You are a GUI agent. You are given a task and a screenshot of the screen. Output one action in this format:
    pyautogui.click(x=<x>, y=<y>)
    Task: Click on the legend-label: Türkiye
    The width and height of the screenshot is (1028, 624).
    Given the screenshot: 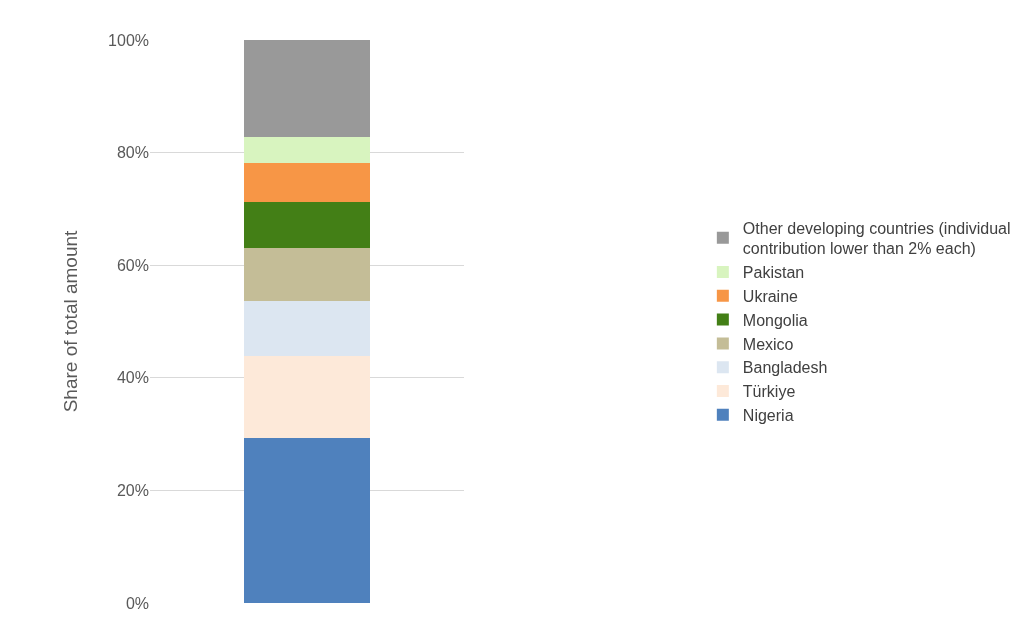 What is the action you would take?
    pyautogui.click(x=769, y=392)
    